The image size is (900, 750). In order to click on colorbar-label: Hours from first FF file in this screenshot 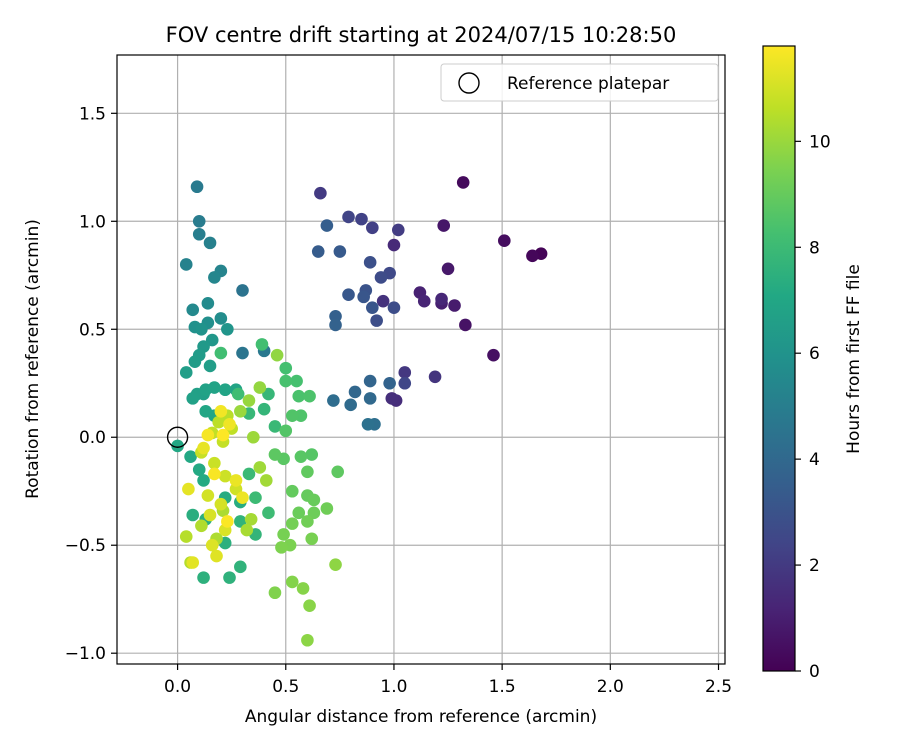, I will do `click(854, 359)`.